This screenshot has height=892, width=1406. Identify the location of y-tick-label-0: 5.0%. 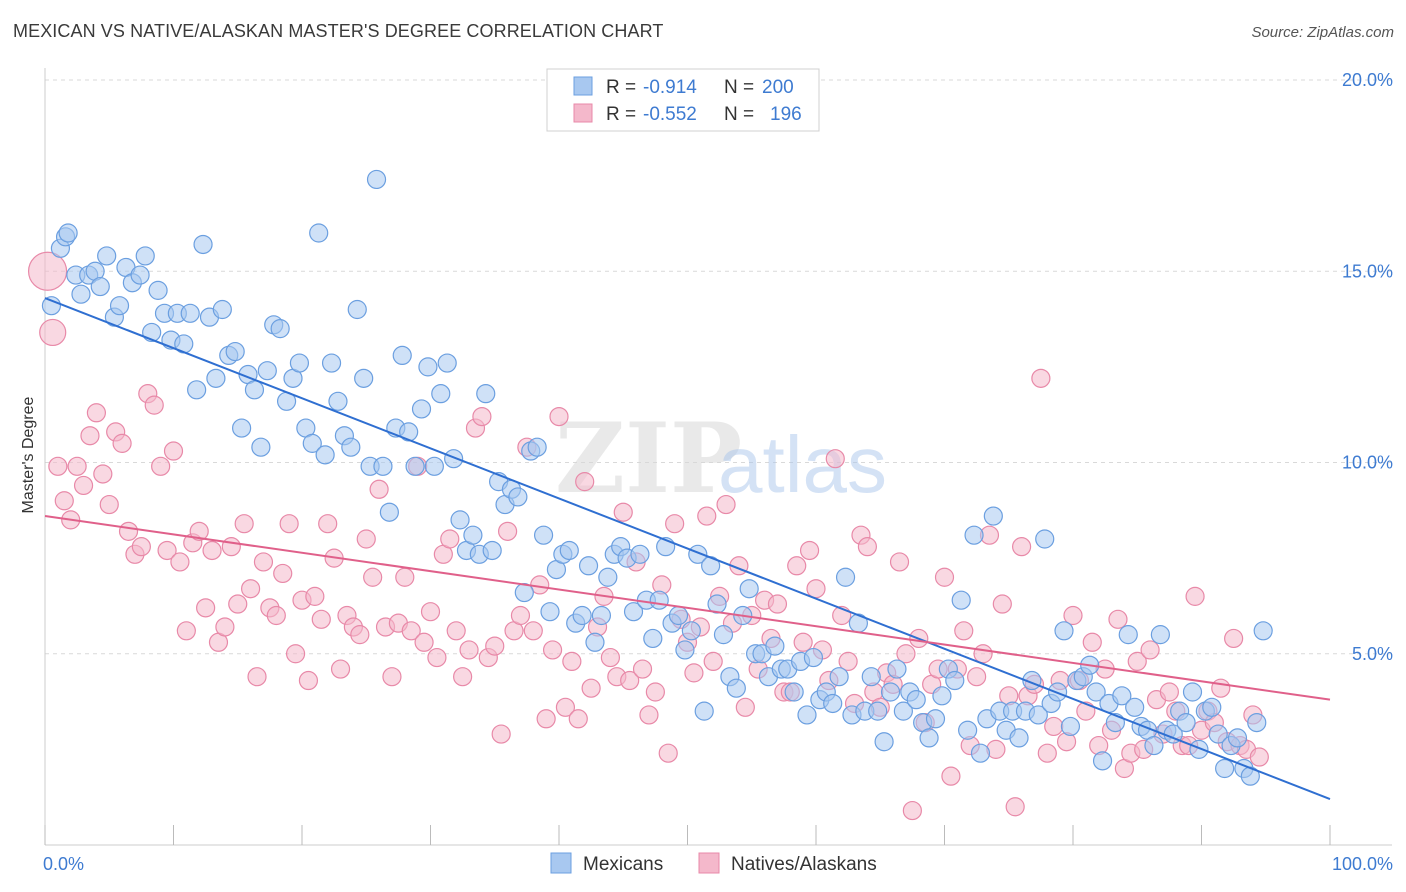
(1372, 654).